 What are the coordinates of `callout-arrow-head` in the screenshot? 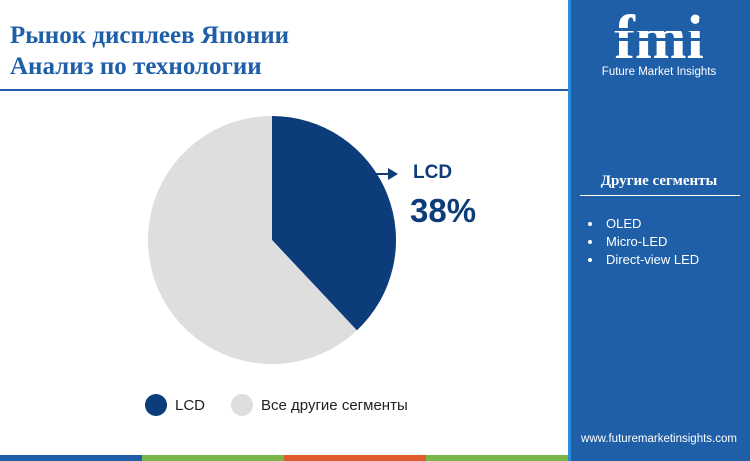 It's located at (393, 174).